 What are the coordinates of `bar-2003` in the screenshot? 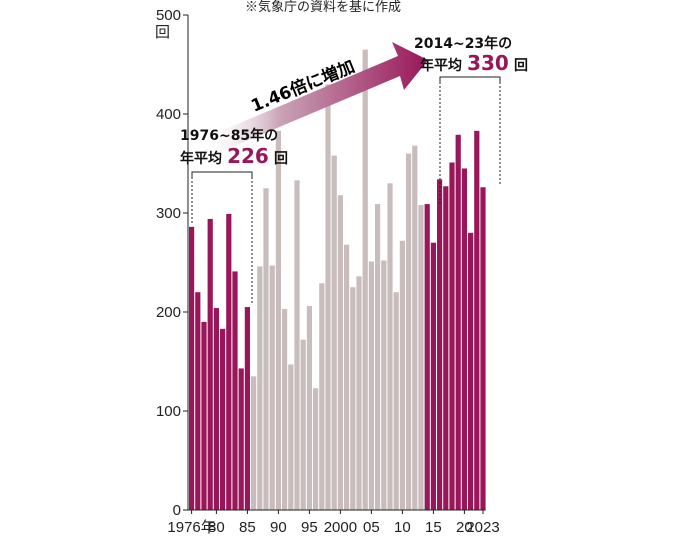 It's located at (359, 393).